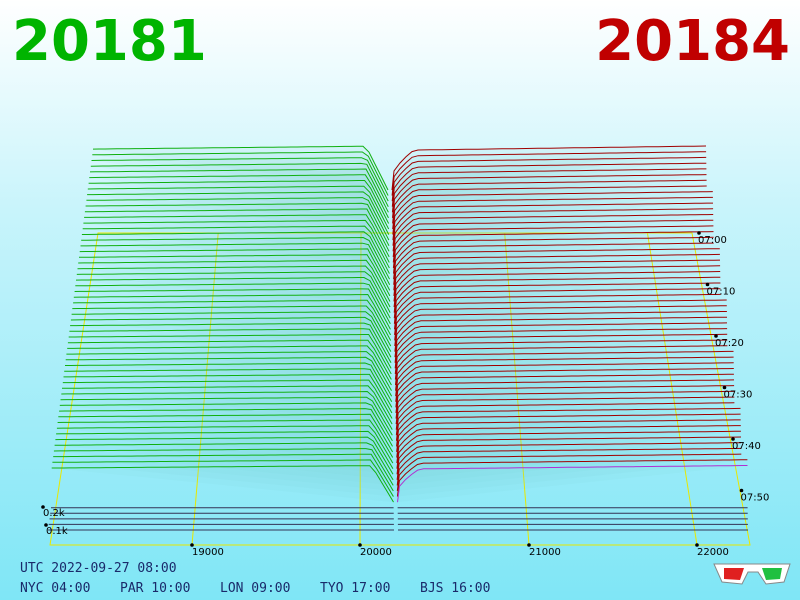  I want to click on bid-price: 20181, so click(109, 41).